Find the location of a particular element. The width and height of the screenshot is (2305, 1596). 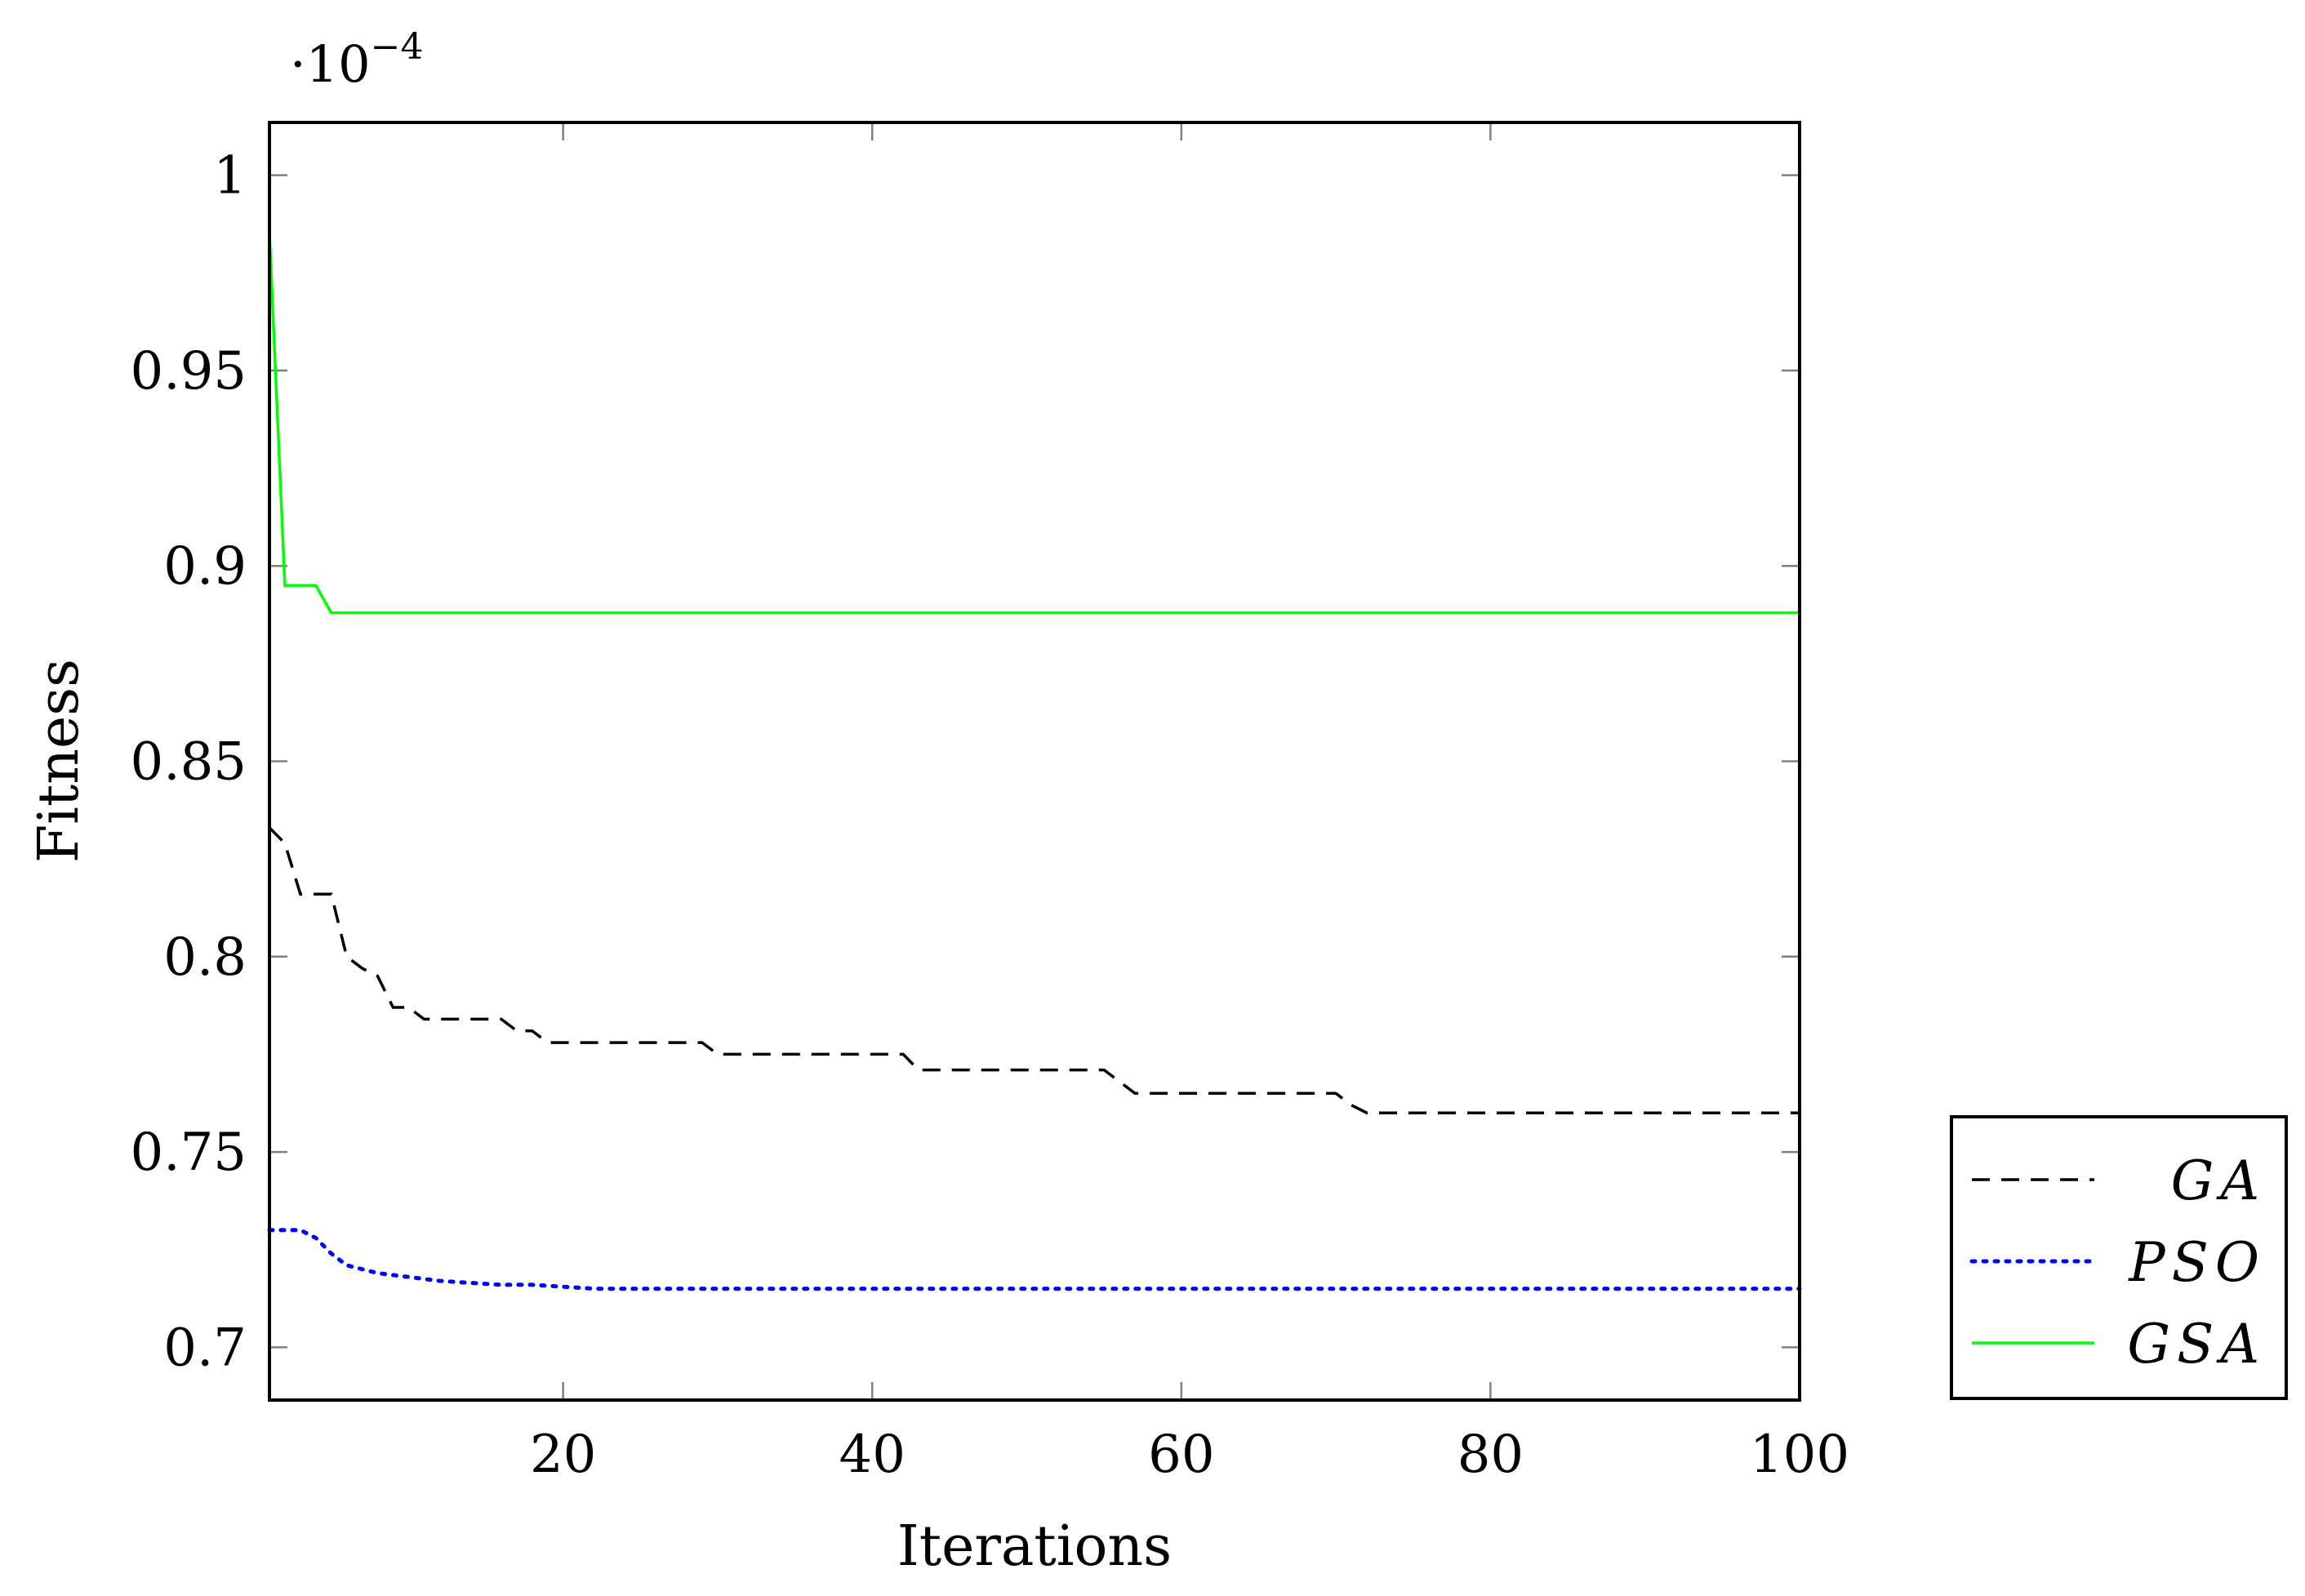

x-tick-label: 20 is located at coordinates (563, 1455).